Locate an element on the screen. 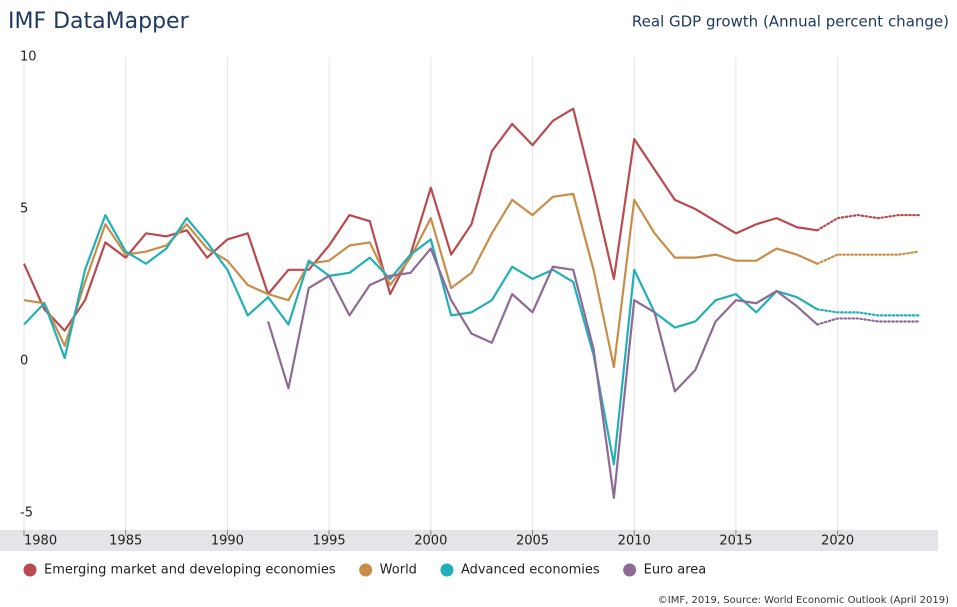  x-tick-label: 2005 is located at coordinates (532, 541).